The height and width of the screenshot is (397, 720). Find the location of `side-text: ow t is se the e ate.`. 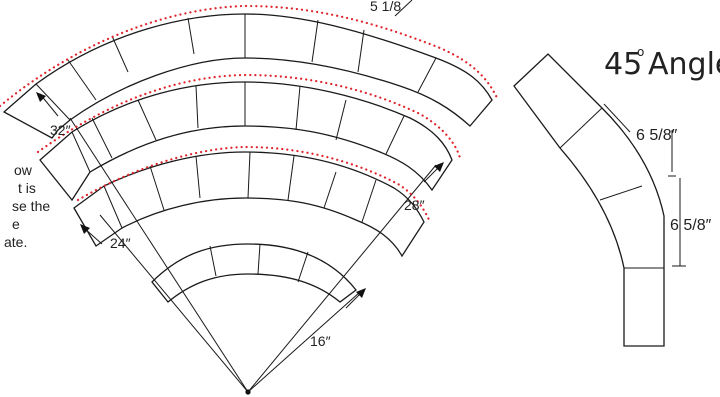

side-text: ow t is se the e ate. is located at coordinates (27, 206).